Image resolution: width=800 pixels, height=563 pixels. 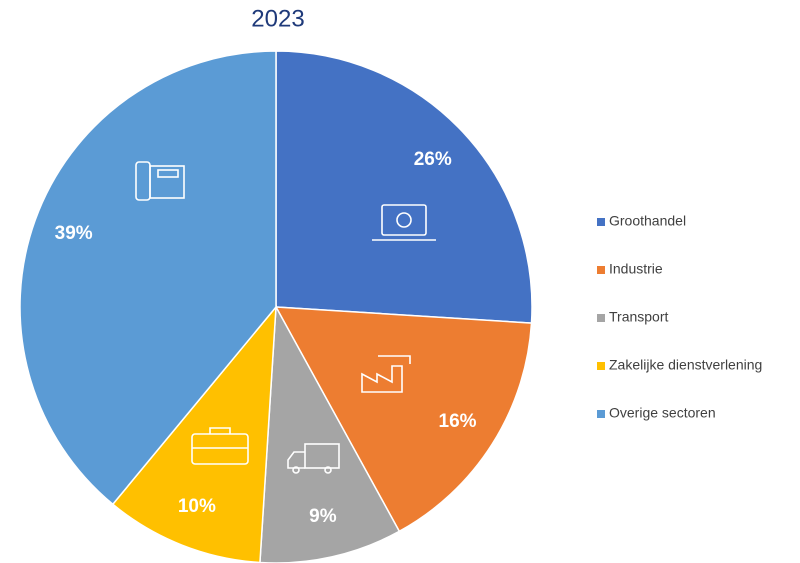 I want to click on phone-icon, so click(x=160, y=181).